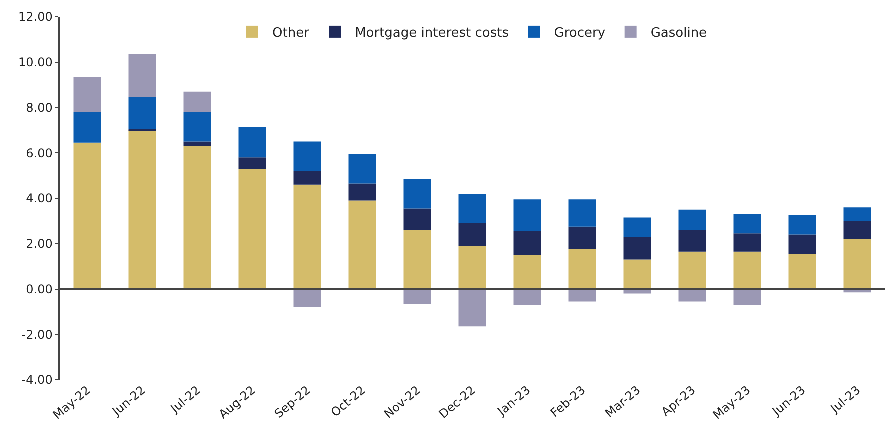 Image resolution: width=895 pixels, height=440 pixels. I want to click on y-tick-label: 12.00, so click(35, 17).